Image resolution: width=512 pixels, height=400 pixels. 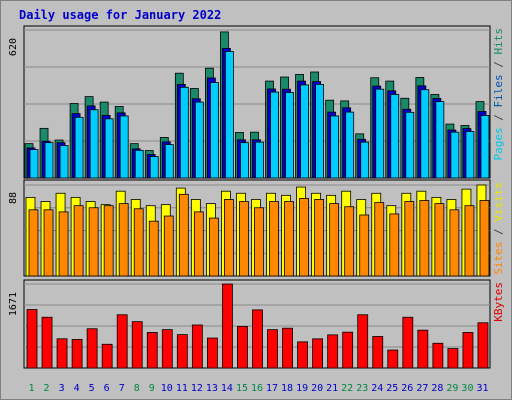 What do you see at coordinates (77, 388) in the screenshot?
I see `x-tick-label-day-4: 4` at bounding box center [77, 388].